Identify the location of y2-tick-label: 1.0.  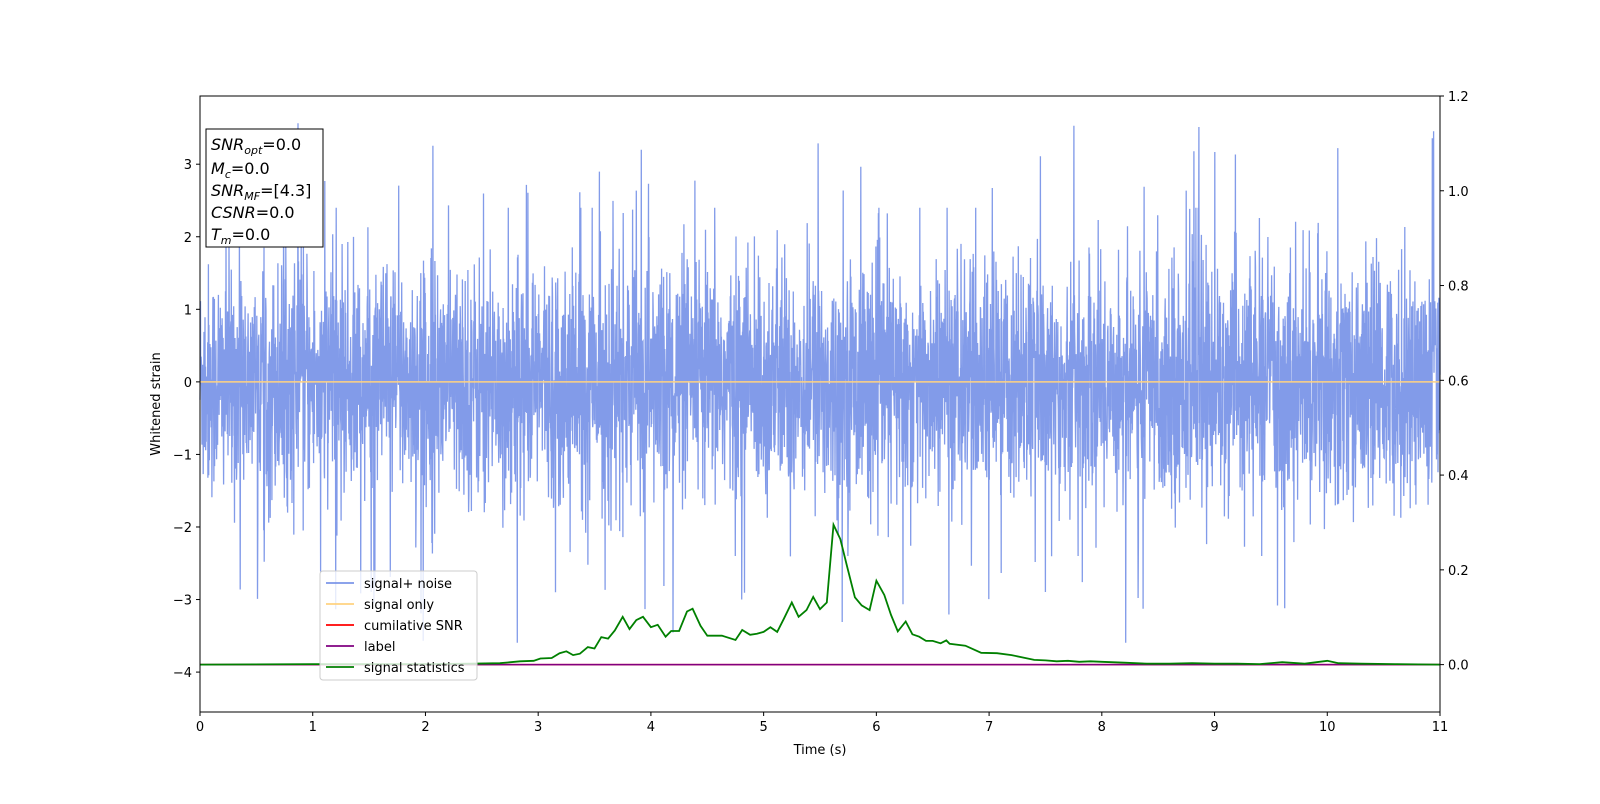
(1458, 192).